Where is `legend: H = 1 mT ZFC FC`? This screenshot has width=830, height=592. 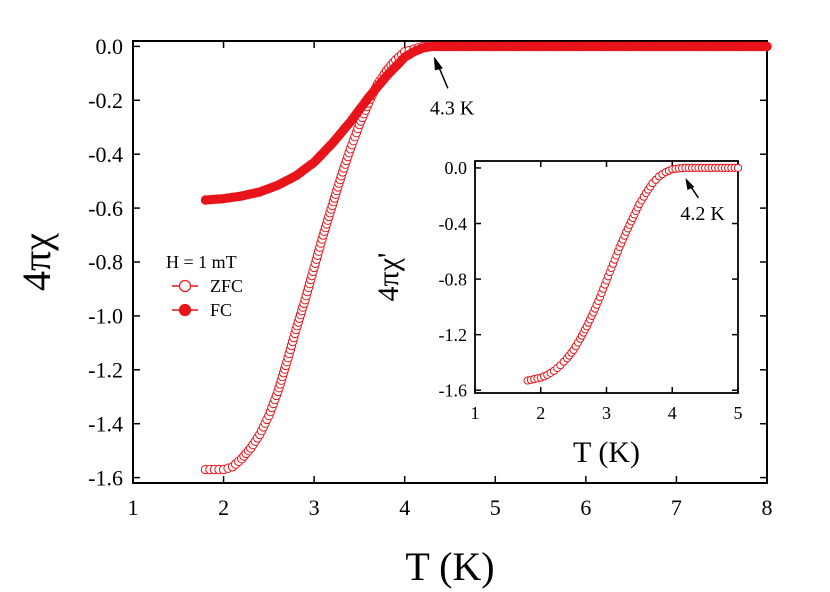
legend: H = 1 mT ZFC FC is located at coordinates (204, 286).